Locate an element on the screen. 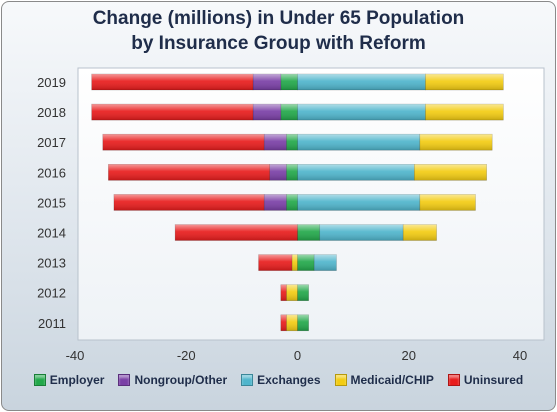 The width and height of the screenshot is (557, 412). x-tick-label: 40 is located at coordinates (520, 355).